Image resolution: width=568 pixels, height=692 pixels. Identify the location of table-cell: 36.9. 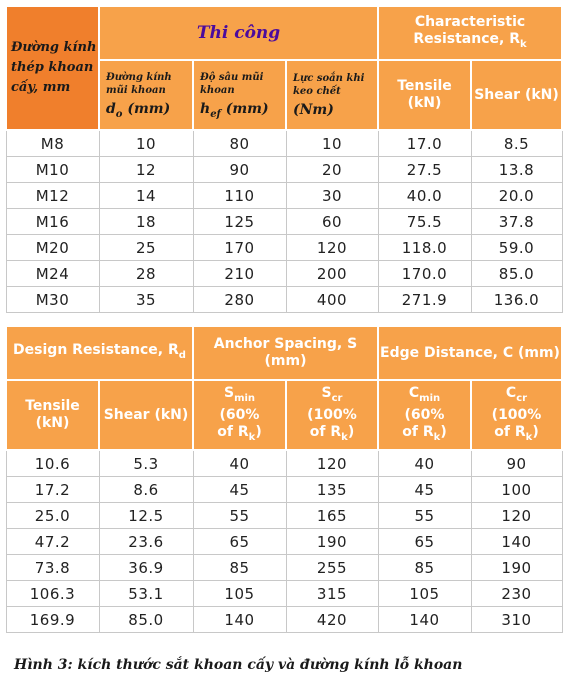
(146, 567).